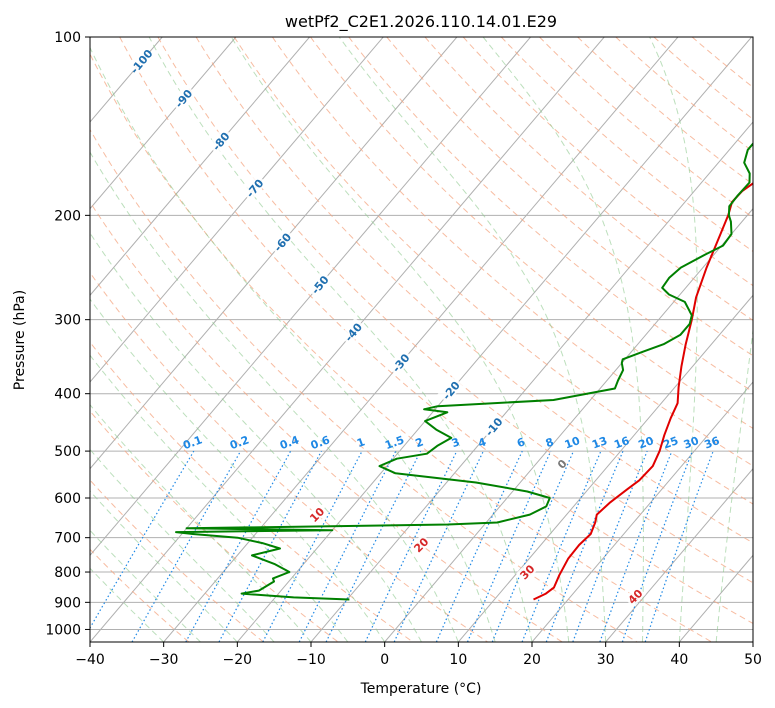  I want to click on mixing-ratio-label: 30, so click(691, 443).